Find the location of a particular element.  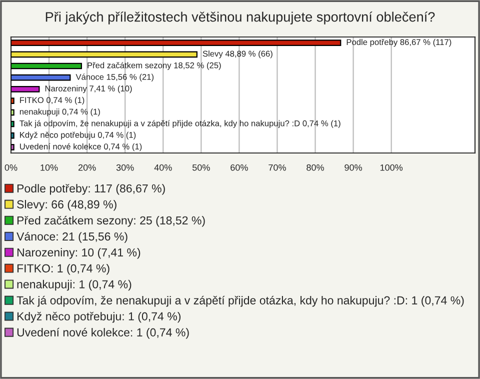

data-label: Narozeniny 7,41 % (10) is located at coordinates (88, 89).